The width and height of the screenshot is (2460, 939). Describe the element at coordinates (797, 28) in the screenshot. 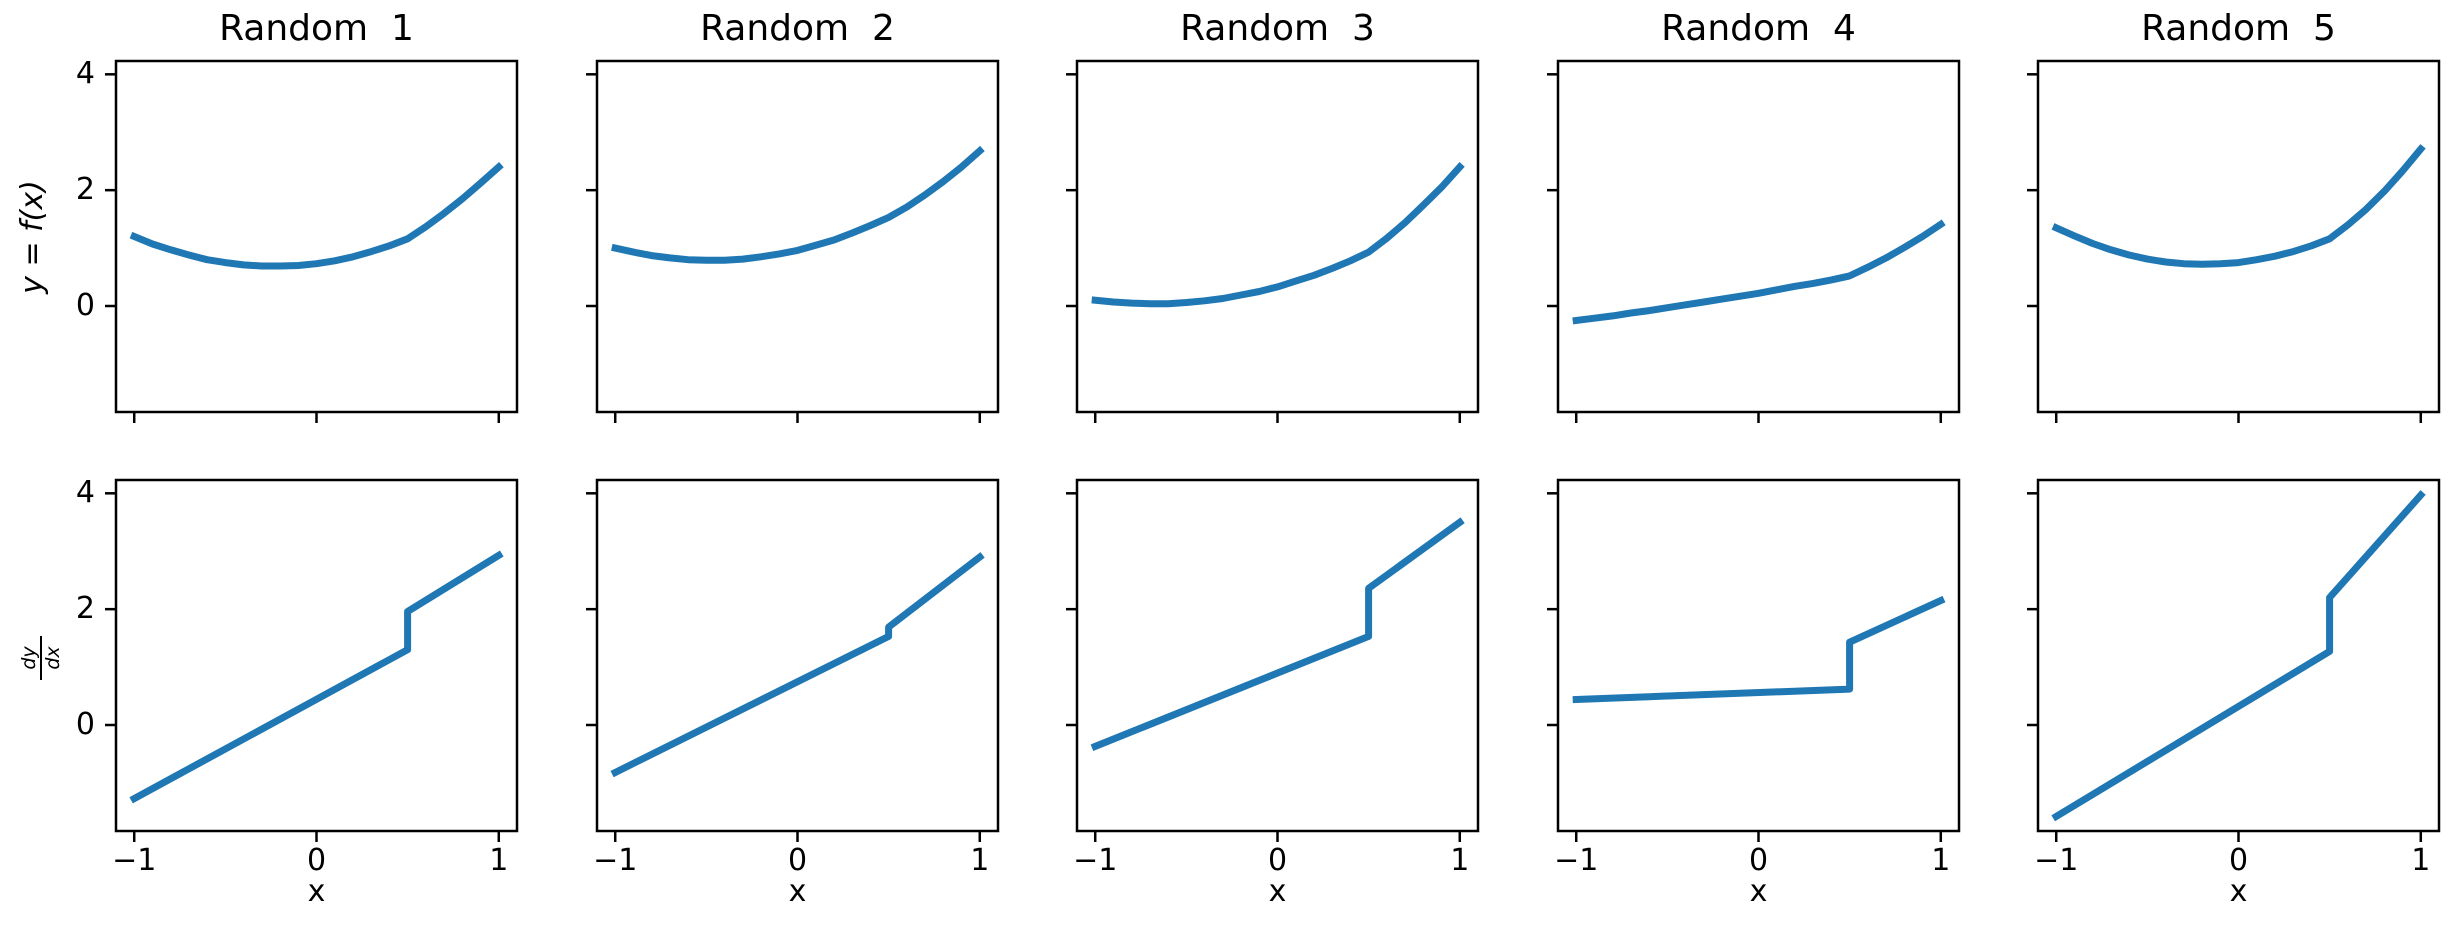

I see `subplot-title-random-2: Random 2` at that location.